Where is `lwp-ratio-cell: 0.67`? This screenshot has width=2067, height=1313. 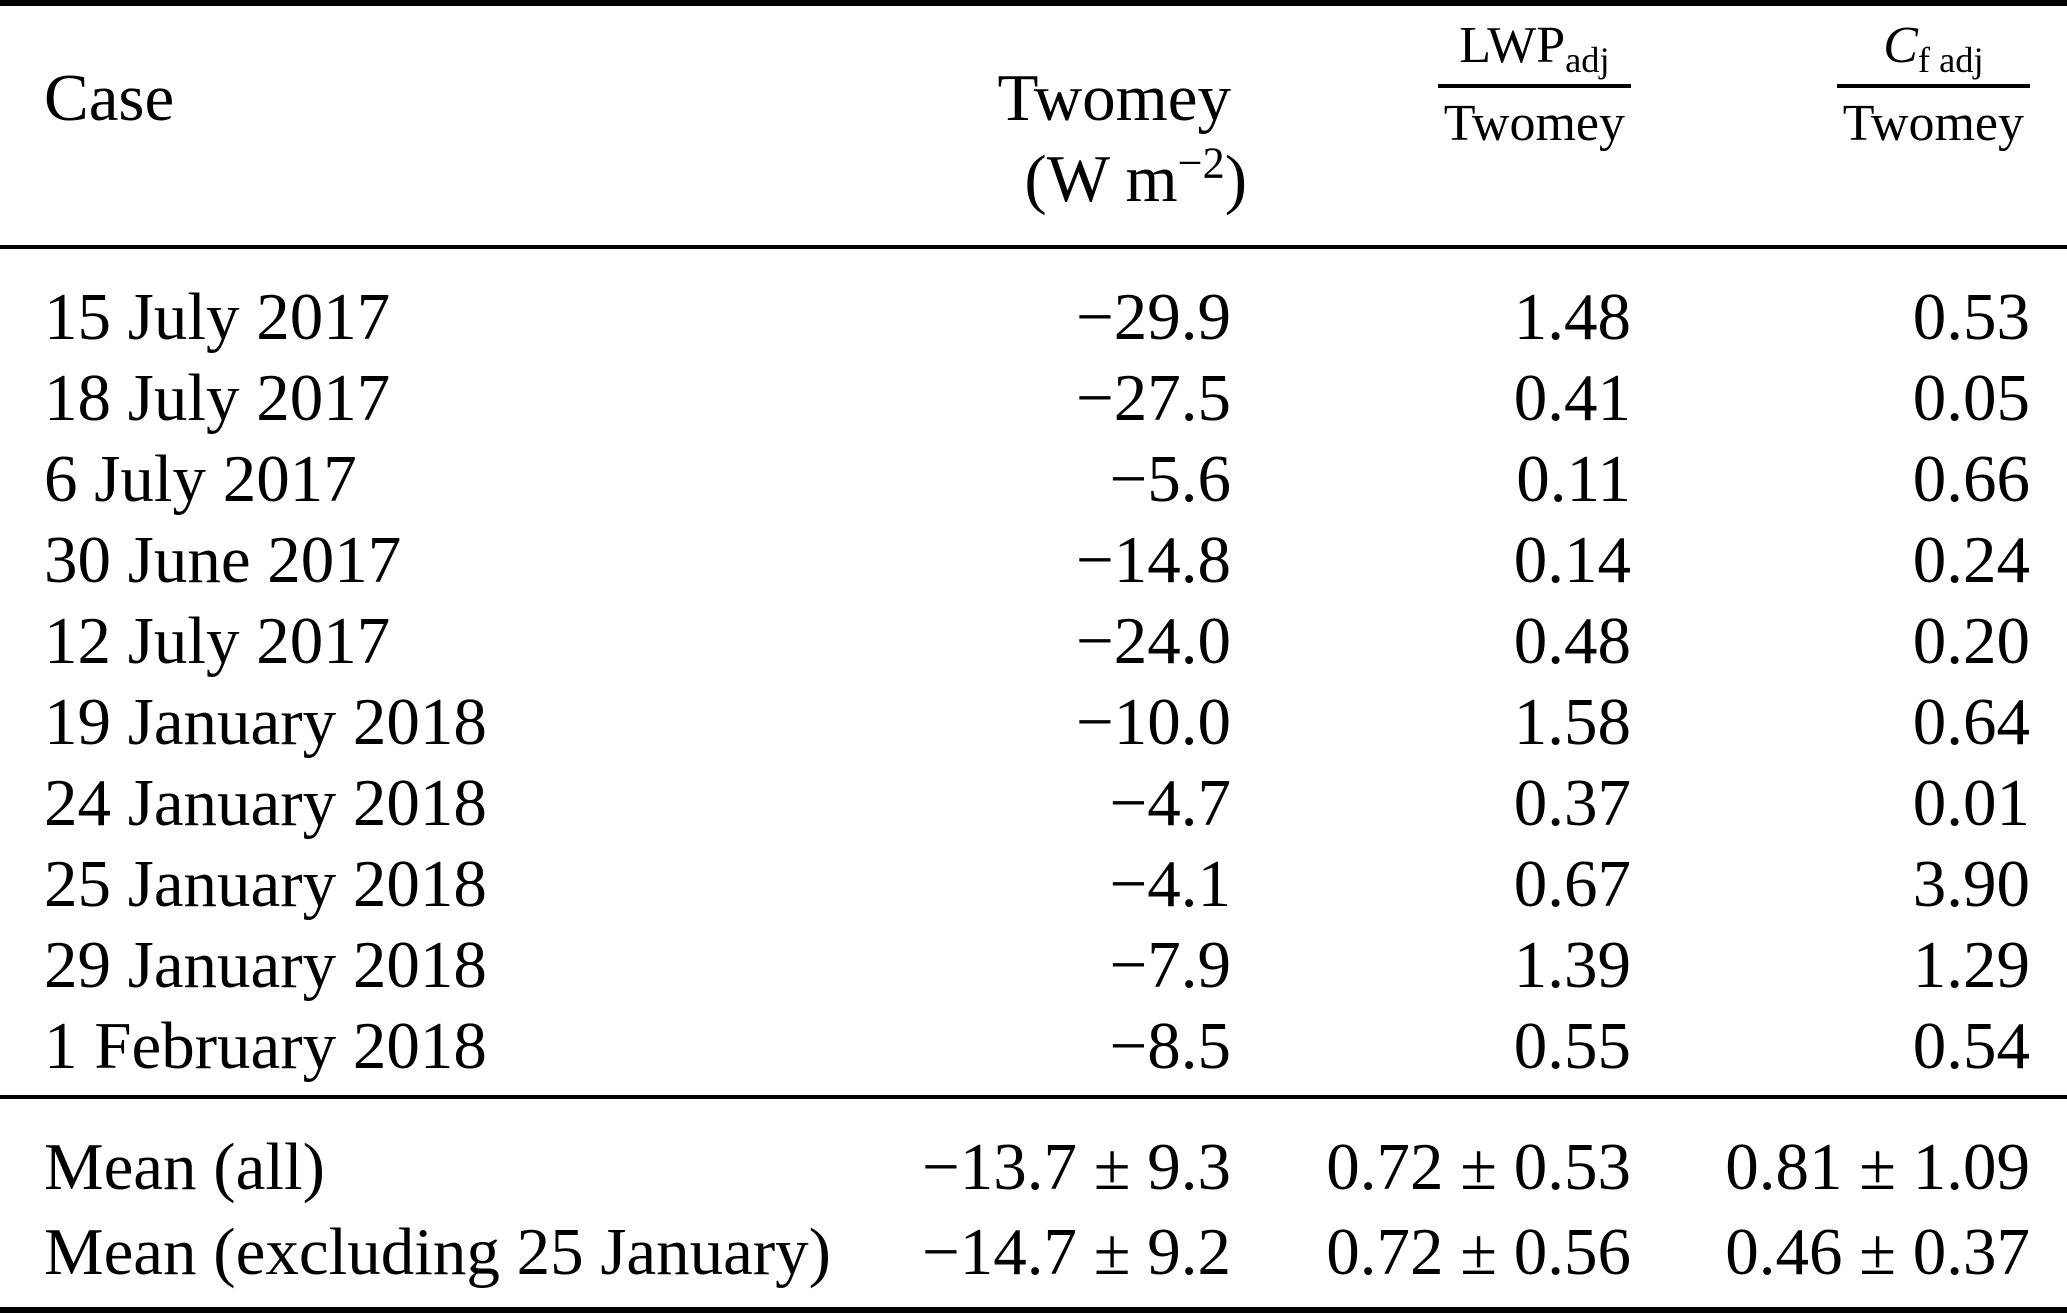 lwp-ratio-cell: 0.67 is located at coordinates (1572, 884).